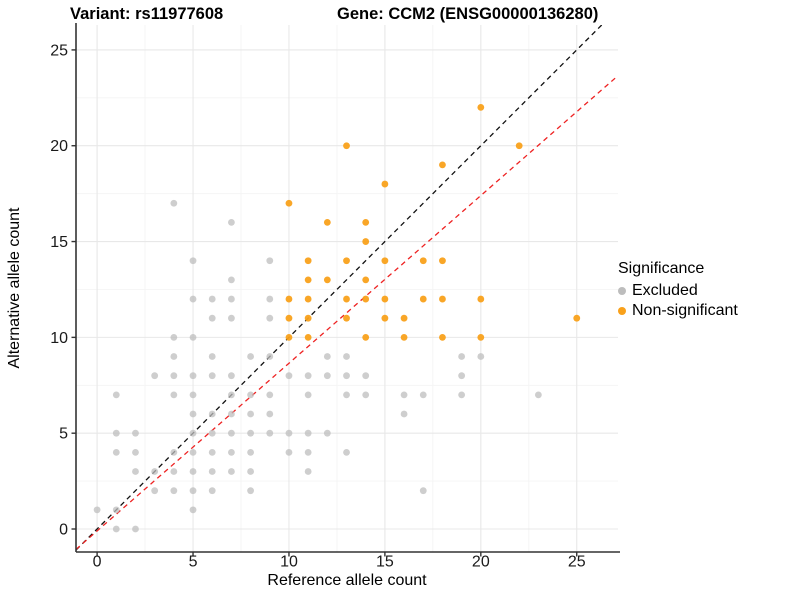 The width and height of the screenshot is (800, 600). I want to click on x-tick-label: 15, so click(385, 562).